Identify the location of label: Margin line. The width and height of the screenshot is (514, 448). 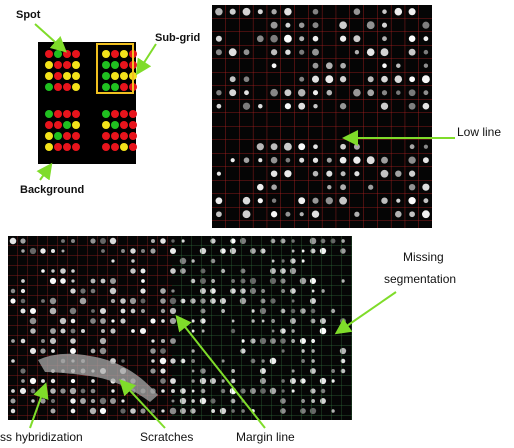
(265, 437).